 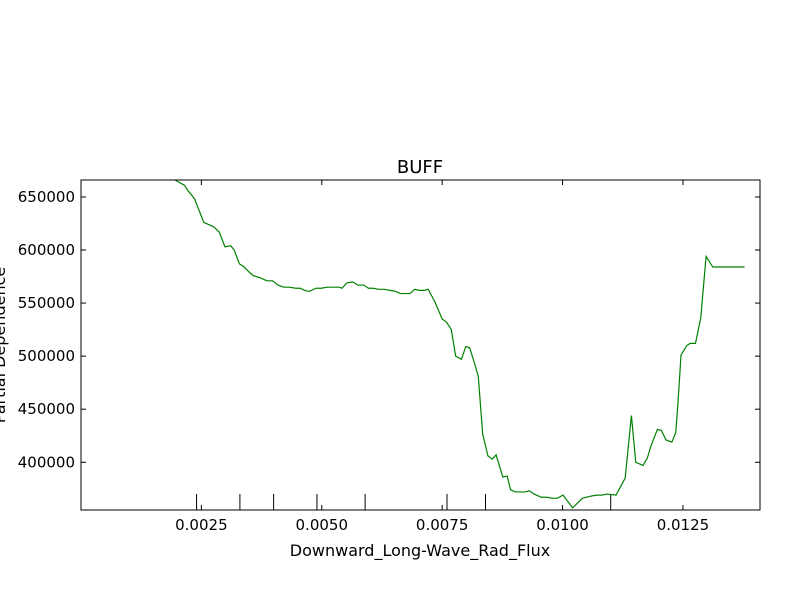 What do you see at coordinates (201, 525) in the screenshot?
I see `x-tick-label: 0.0025` at bounding box center [201, 525].